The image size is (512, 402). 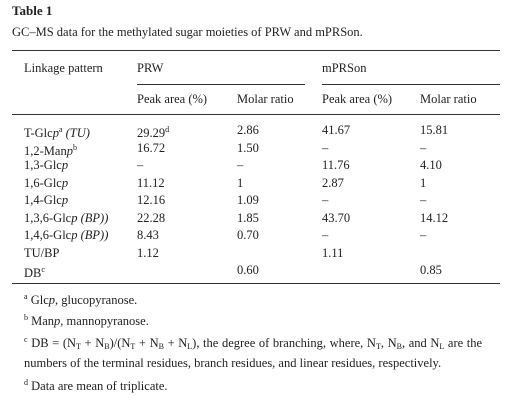 I want to click on text-part: 1.85, so click(x=248, y=217).